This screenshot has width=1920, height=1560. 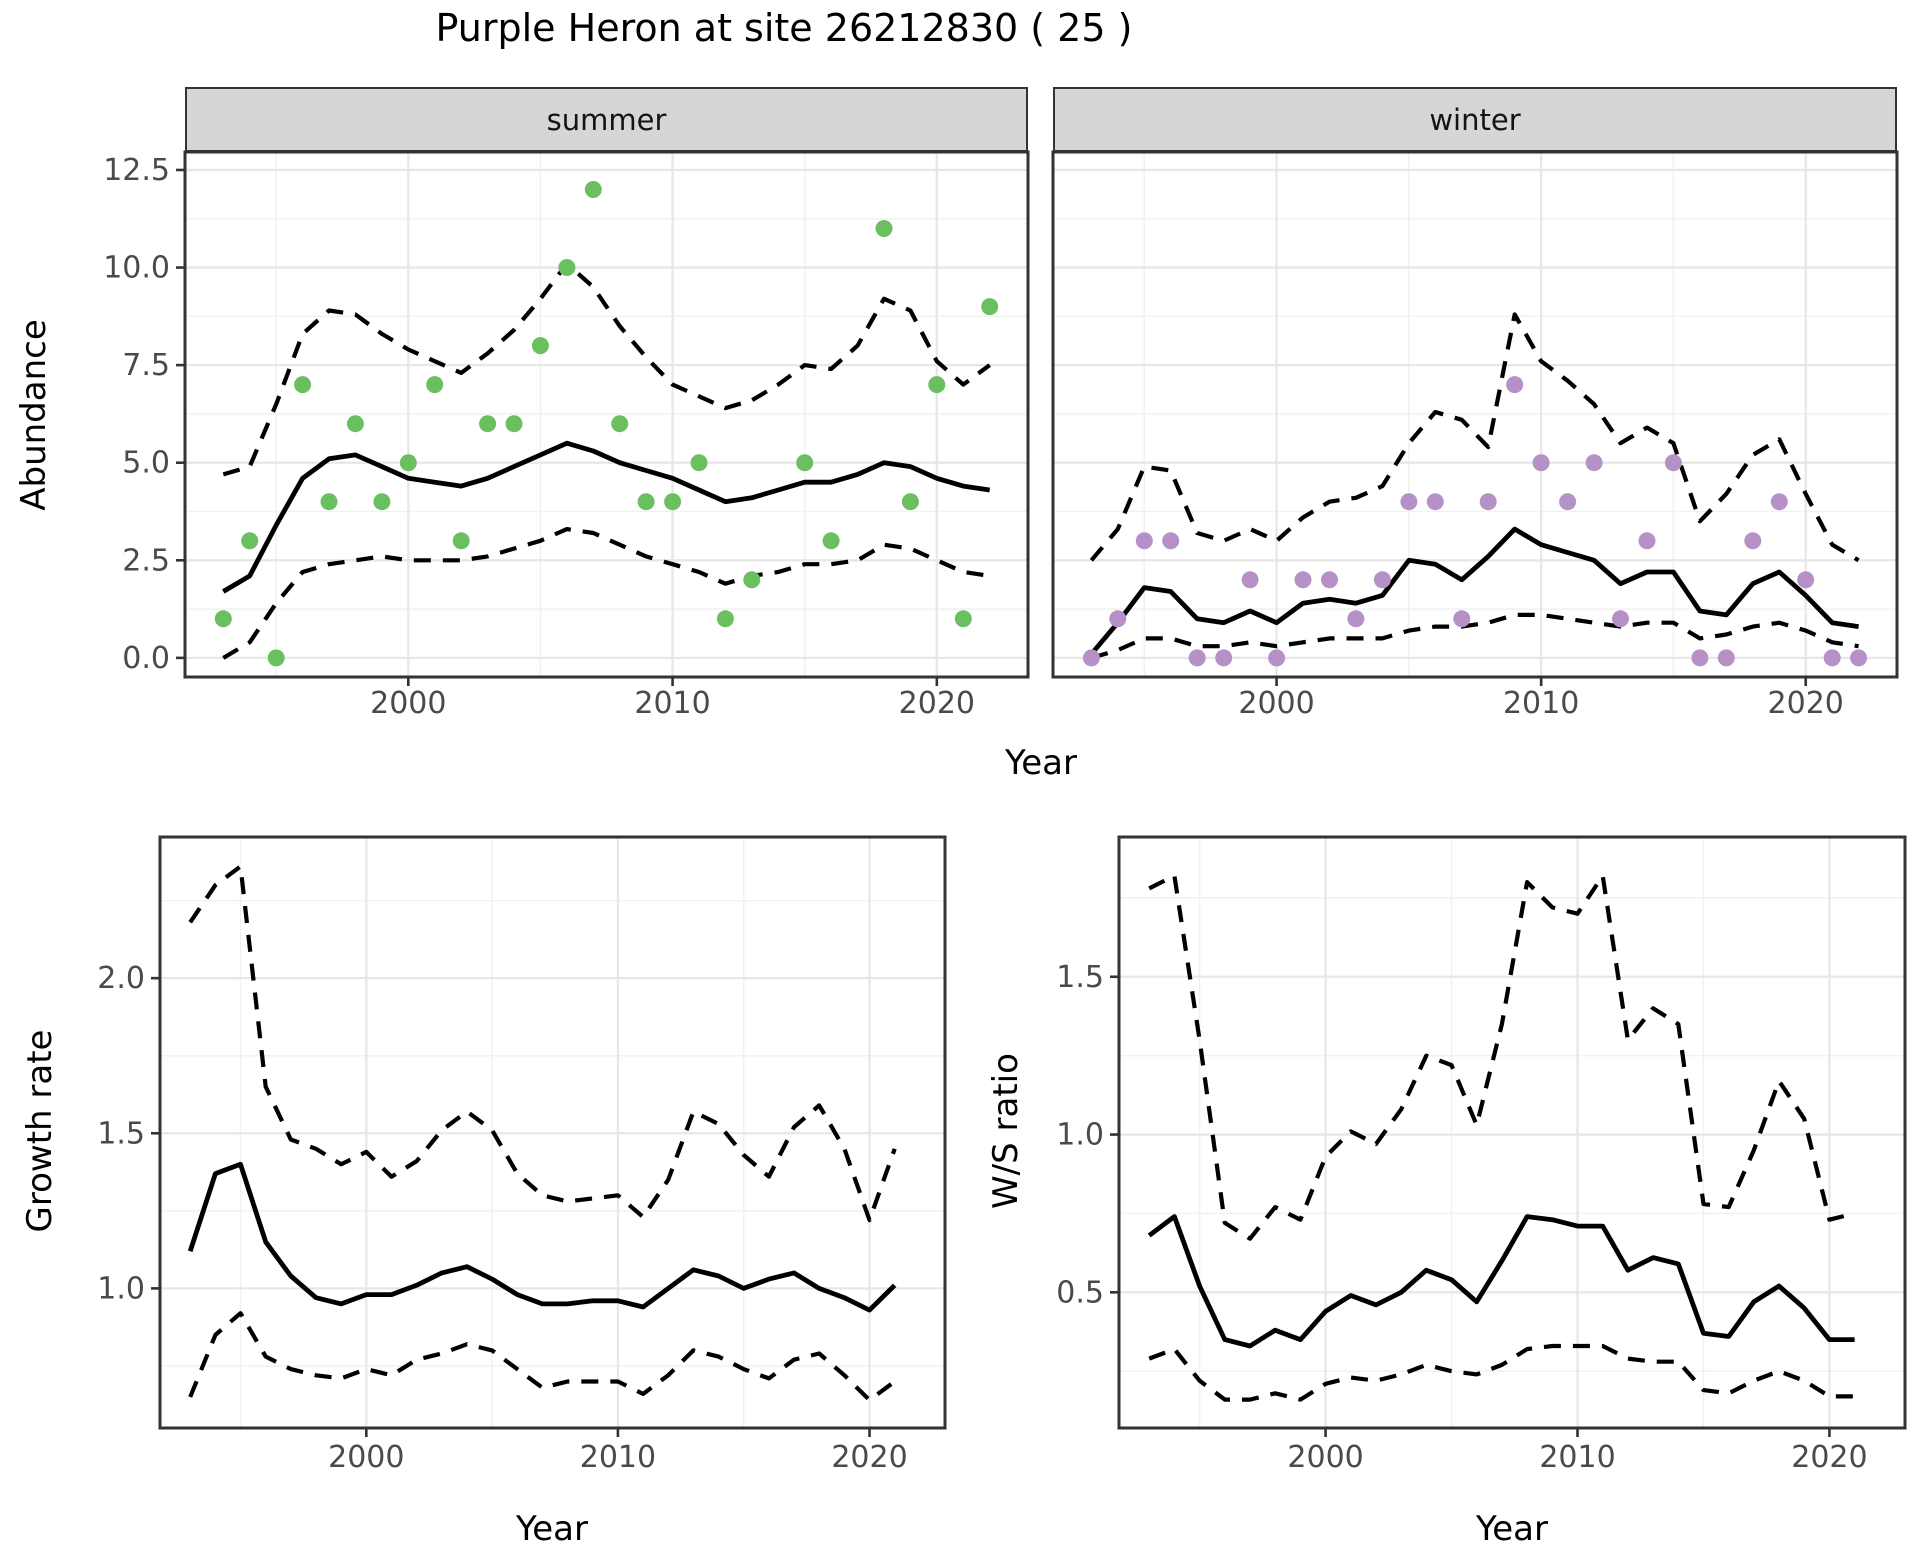 What do you see at coordinates (146, 560) in the screenshot?
I see `y-tick-label: 2.5` at bounding box center [146, 560].